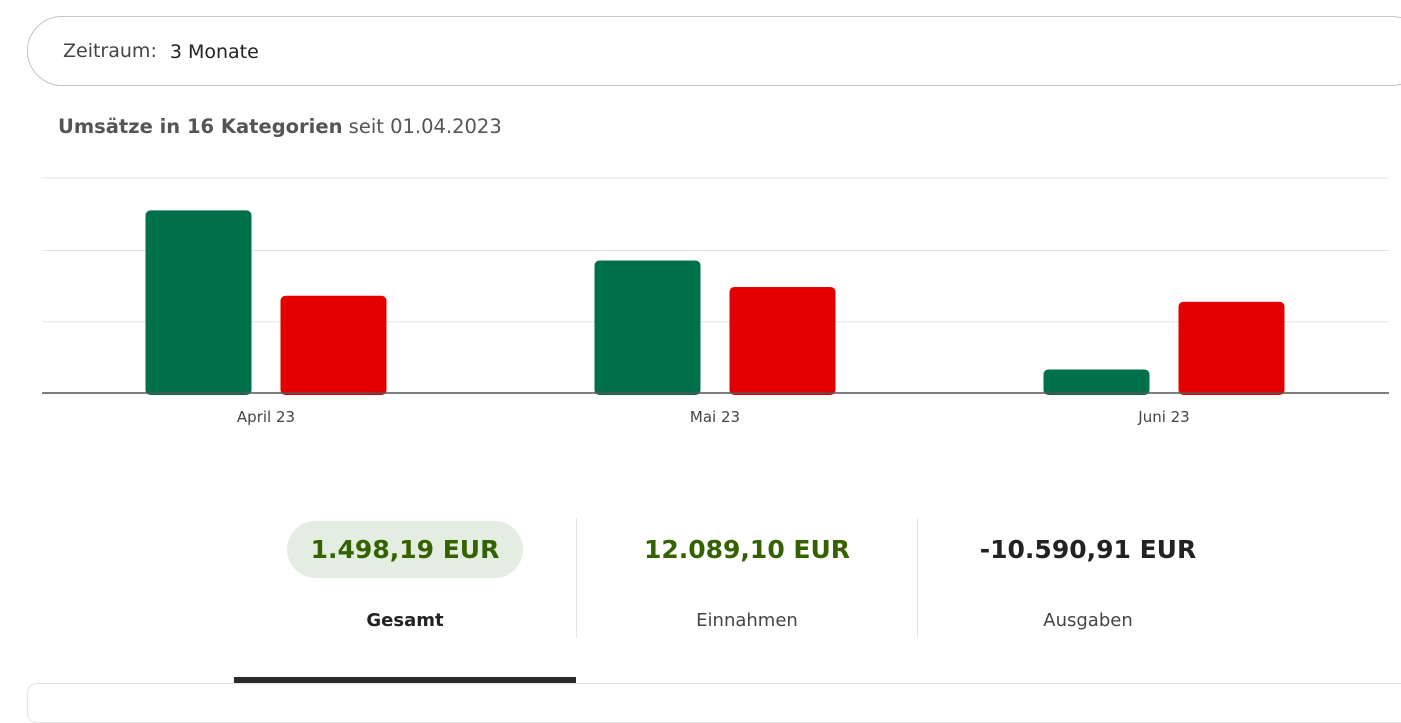  Describe the element at coordinates (1163, 417) in the screenshot. I see `x-tick-label: Juni 23` at that location.